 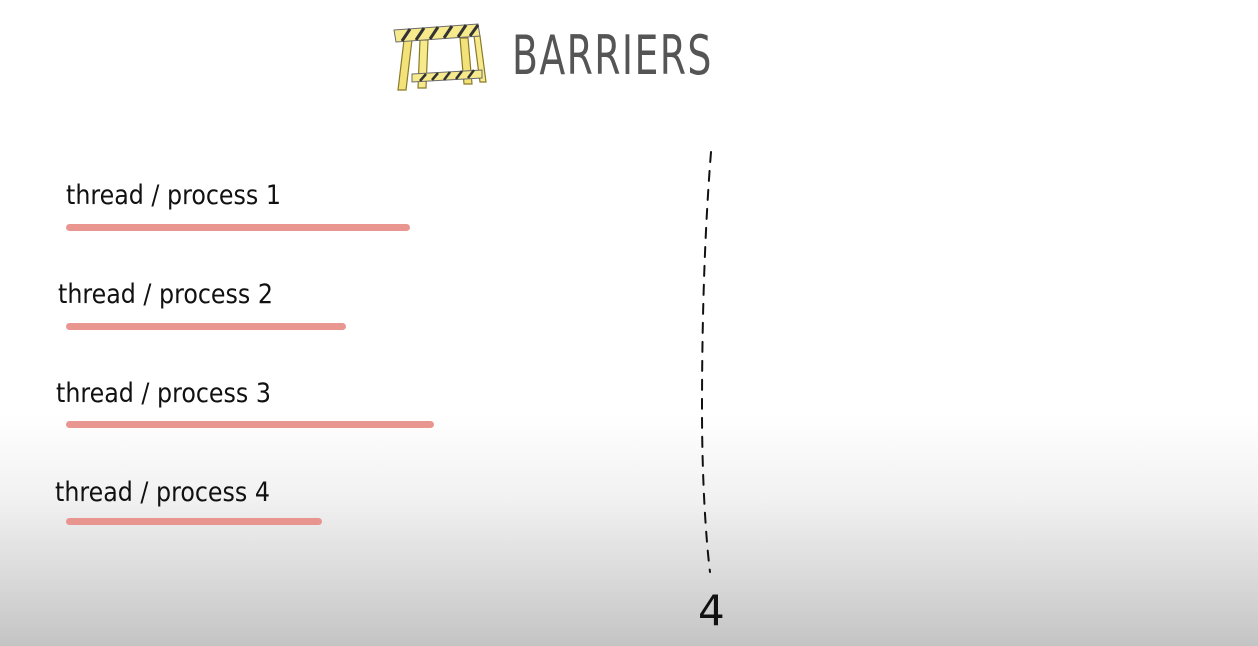 I want to click on page-title: BARRIERS, so click(x=612, y=55).